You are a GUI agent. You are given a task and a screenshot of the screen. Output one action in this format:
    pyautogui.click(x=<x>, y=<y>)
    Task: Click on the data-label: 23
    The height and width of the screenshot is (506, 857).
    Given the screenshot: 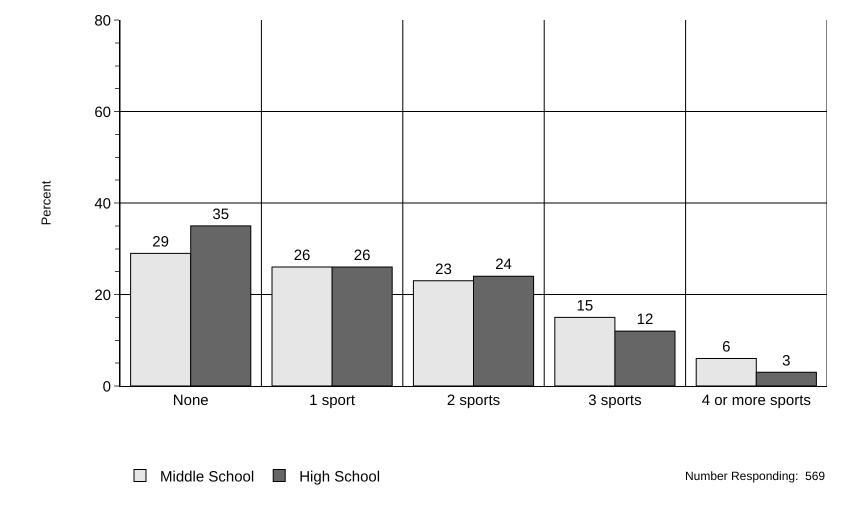 What is the action you would take?
    pyautogui.click(x=443, y=269)
    